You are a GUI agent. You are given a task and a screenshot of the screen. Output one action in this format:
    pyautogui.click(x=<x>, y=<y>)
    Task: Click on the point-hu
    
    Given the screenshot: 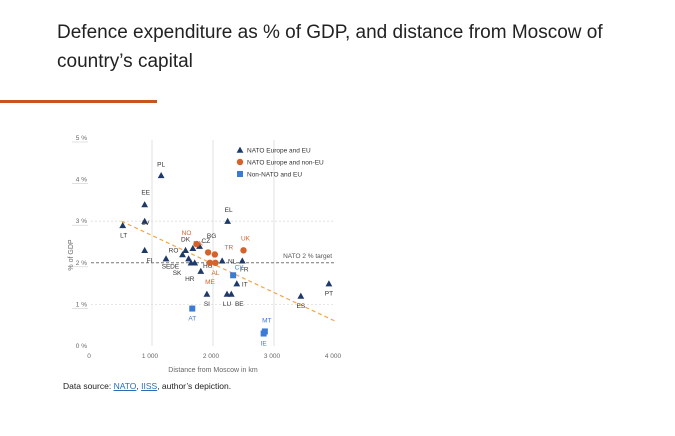 What is the action you would take?
    pyautogui.click(x=195, y=262)
    